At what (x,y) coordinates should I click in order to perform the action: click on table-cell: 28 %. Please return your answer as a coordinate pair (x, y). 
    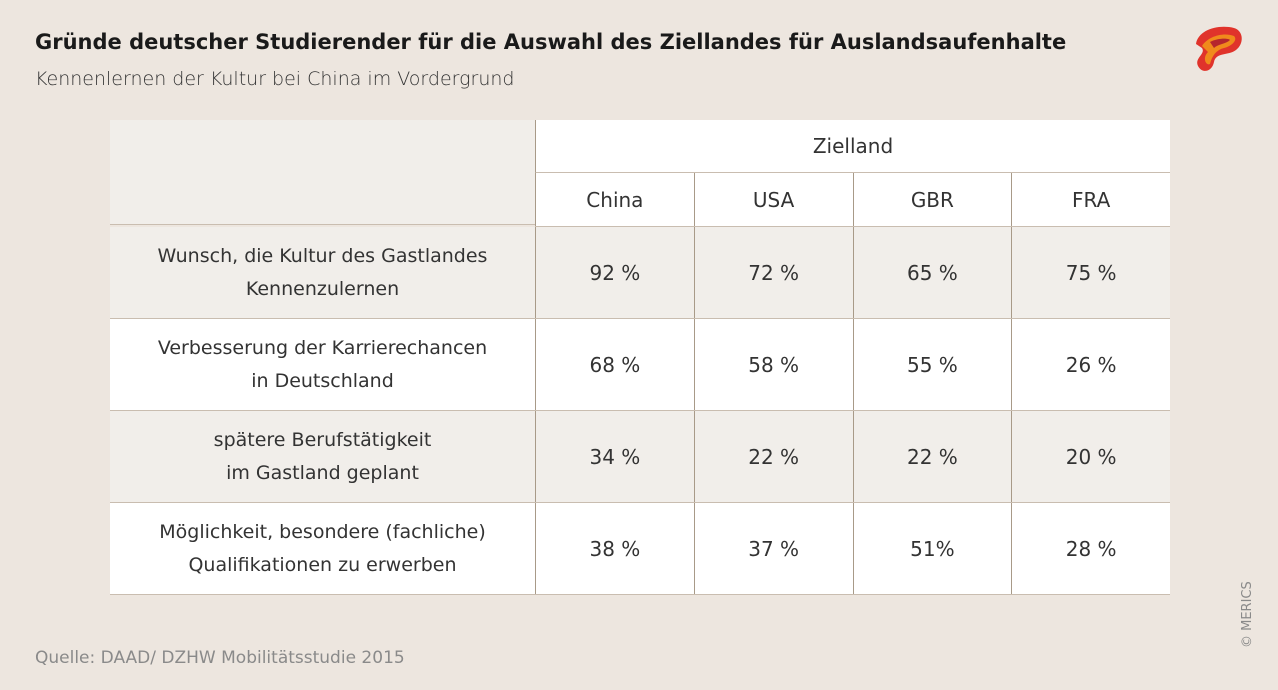
    Looking at the image, I should click on (1090, 548).